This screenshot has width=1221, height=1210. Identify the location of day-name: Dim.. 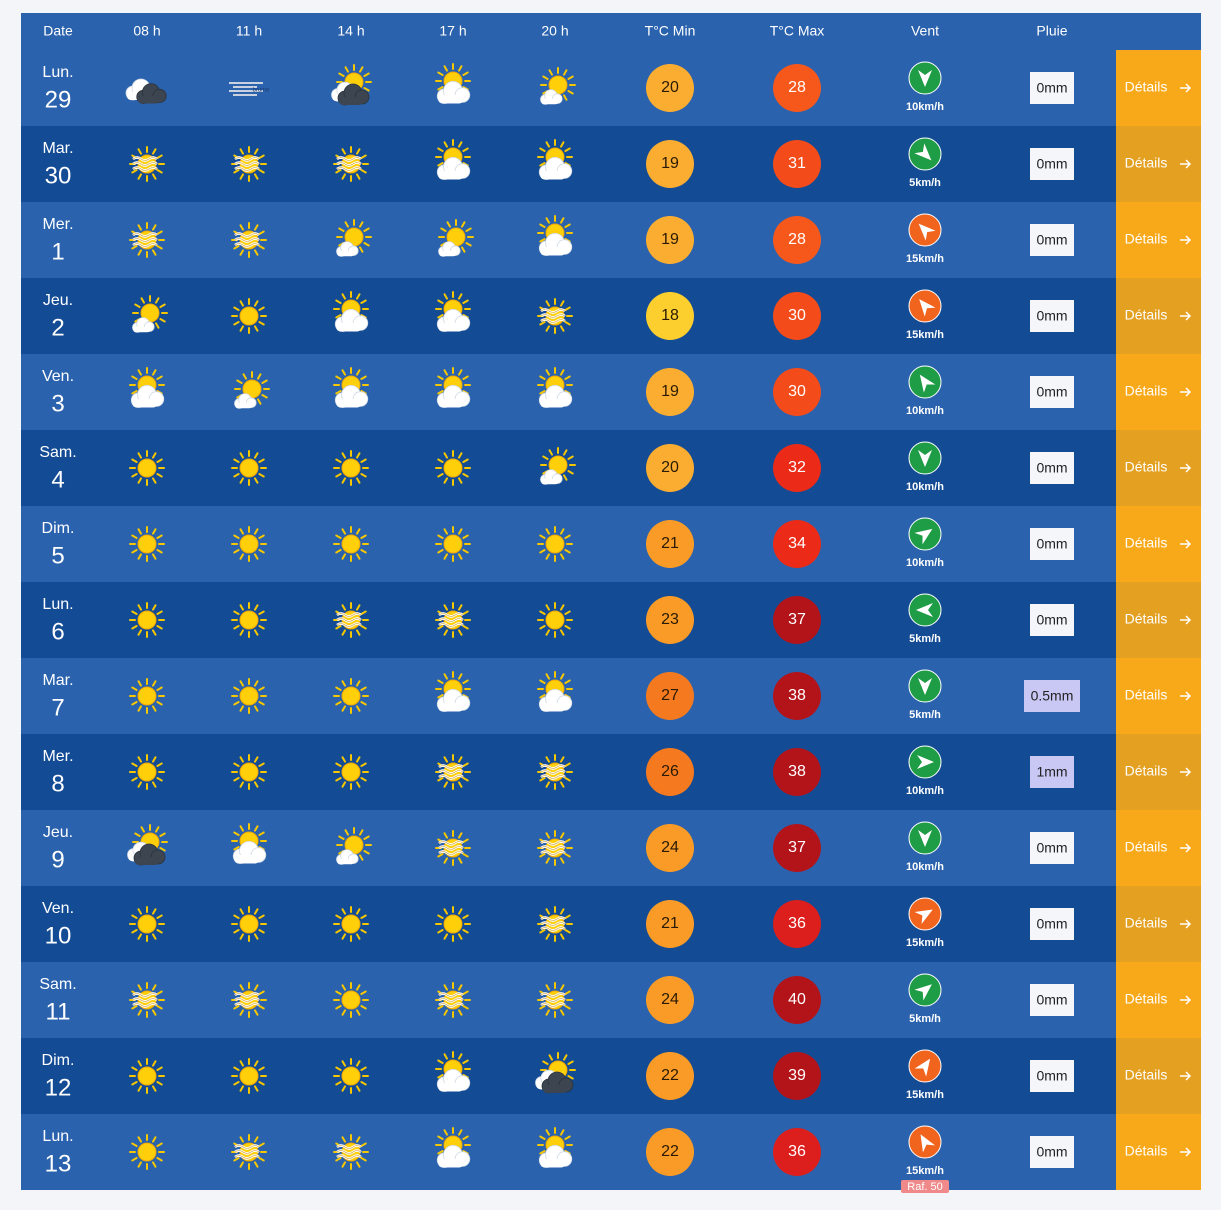
(58, 528).